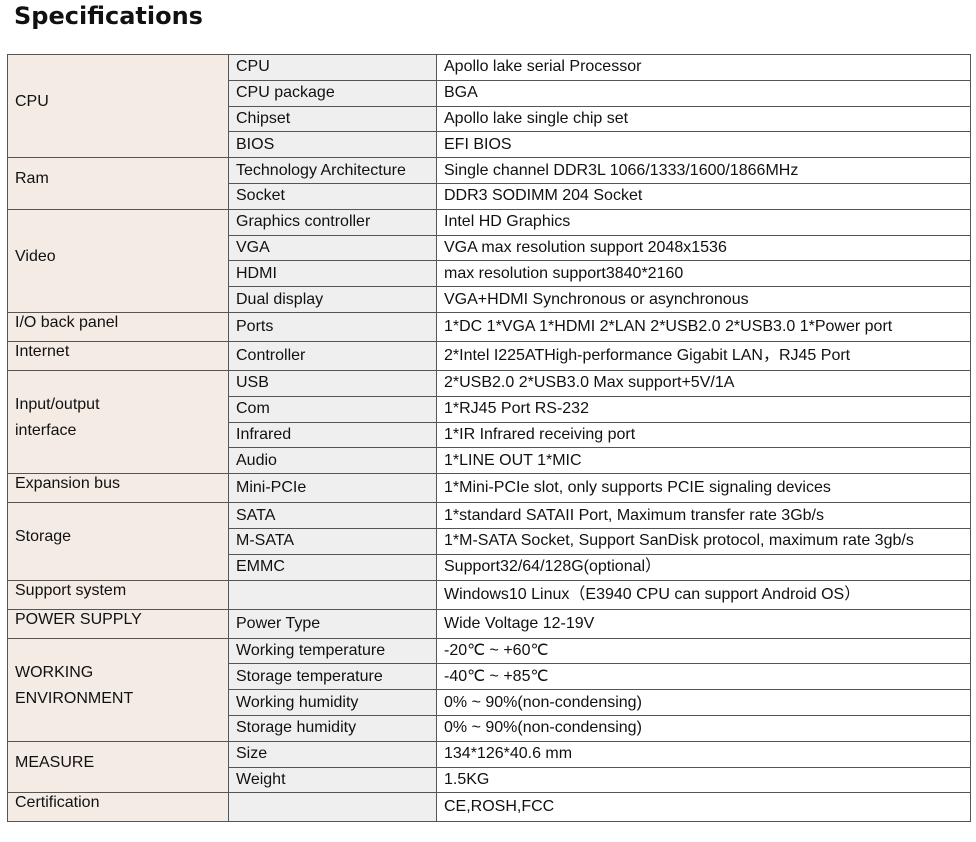 The height and width of the screenshot is (842, 976). I want to click on group-name: Support system, so click(71, 590).